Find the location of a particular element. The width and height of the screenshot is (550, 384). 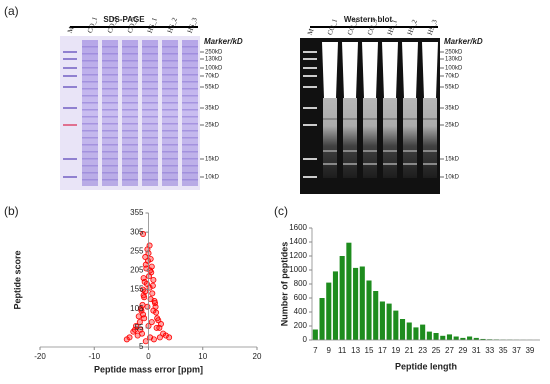

x-tick-label: 19 is located at coordinates (395, 350).